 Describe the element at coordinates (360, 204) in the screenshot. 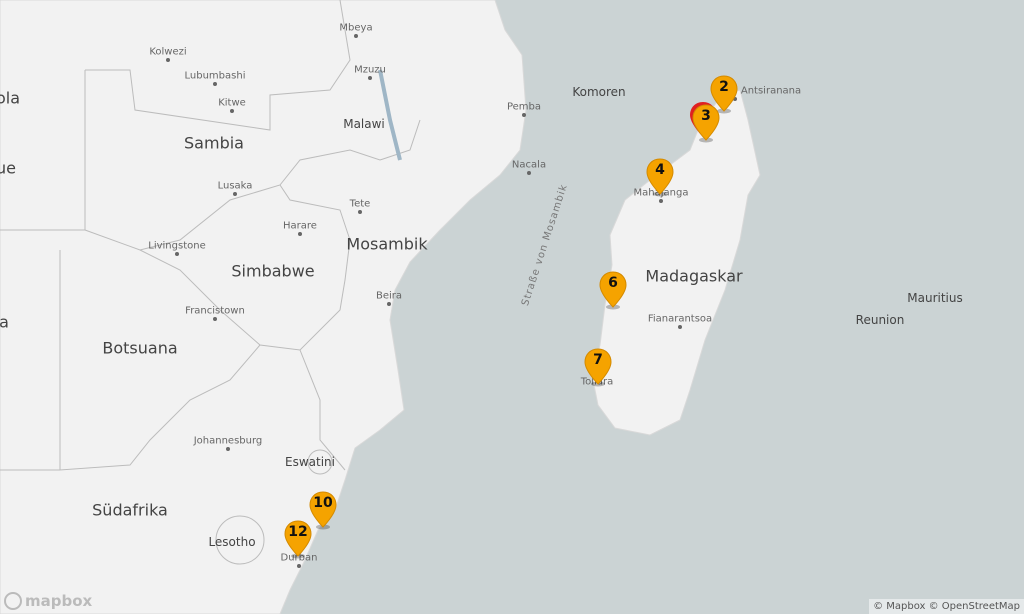

I see `city-label: Tete` at that location.